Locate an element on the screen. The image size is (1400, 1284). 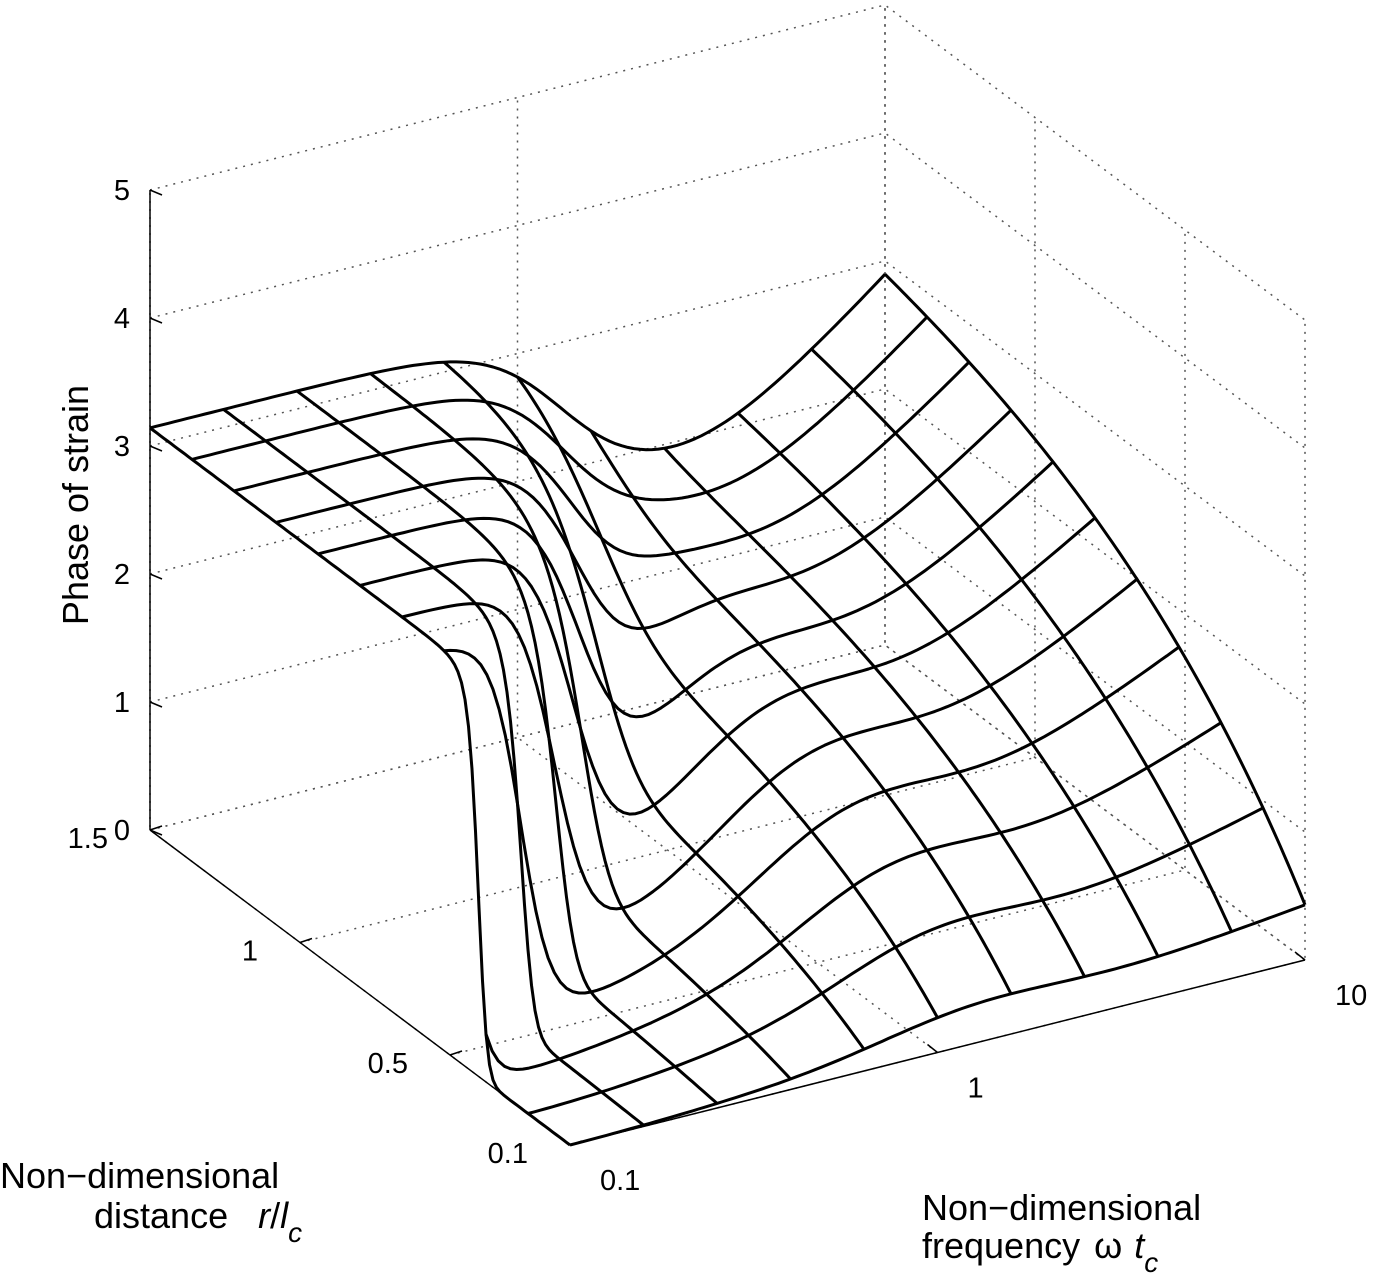
y-tick-label: 1 is located at coordinates (250, 952).